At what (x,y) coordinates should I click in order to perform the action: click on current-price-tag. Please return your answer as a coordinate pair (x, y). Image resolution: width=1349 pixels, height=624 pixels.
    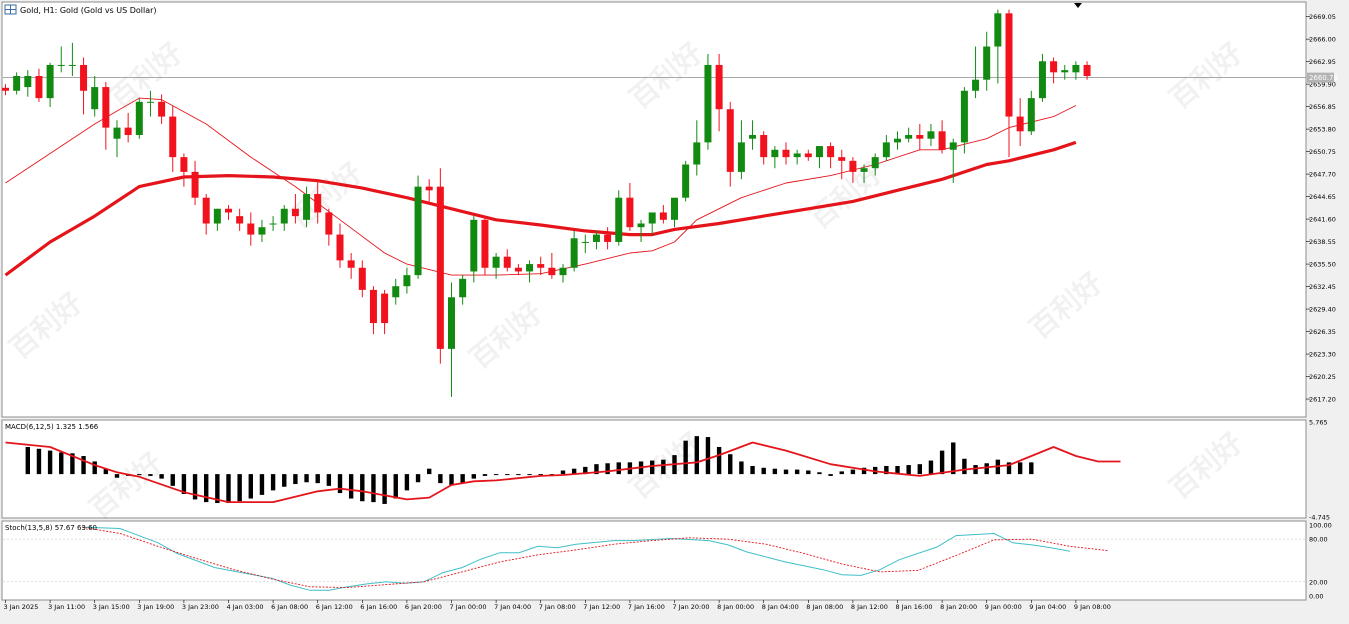
    Looking at the image, I should click on (1320, 77).